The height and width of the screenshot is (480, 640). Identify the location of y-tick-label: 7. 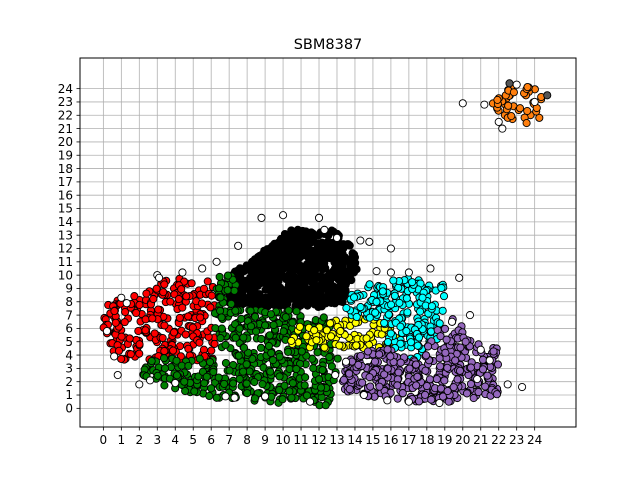
(69, 315).